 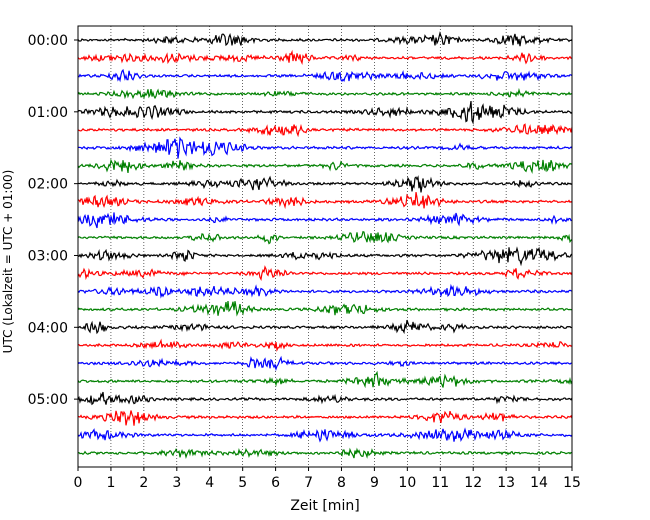 What do you see at coordinates (48, 256) in the screenshot?
I see `y-tick-label: 03:00` at bounding box center [48, 256].